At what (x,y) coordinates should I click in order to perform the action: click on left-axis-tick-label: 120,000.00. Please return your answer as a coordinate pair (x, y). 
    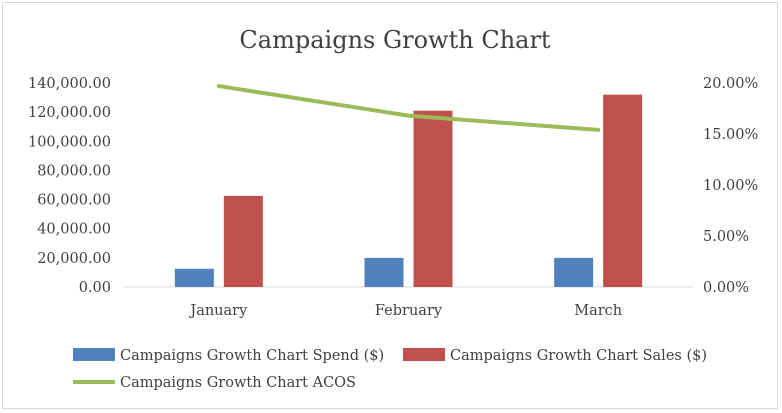
    Looking at the image, I should click on (69, 113).